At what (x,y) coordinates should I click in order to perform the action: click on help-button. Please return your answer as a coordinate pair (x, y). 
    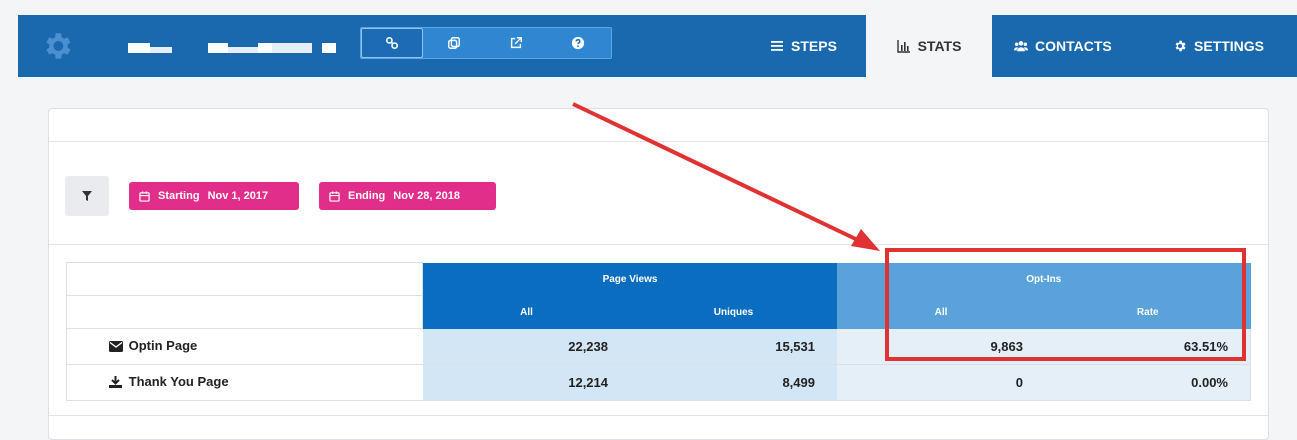
    Looking at the image, I should click on (578, 43).